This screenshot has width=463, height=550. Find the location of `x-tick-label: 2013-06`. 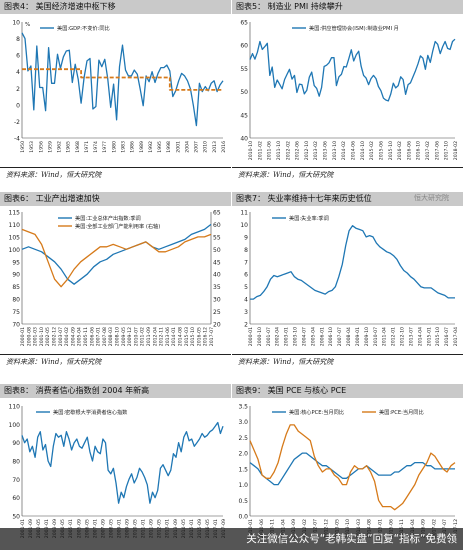

x-tick-label: 2013-06 is located at coordinates (326, 150).